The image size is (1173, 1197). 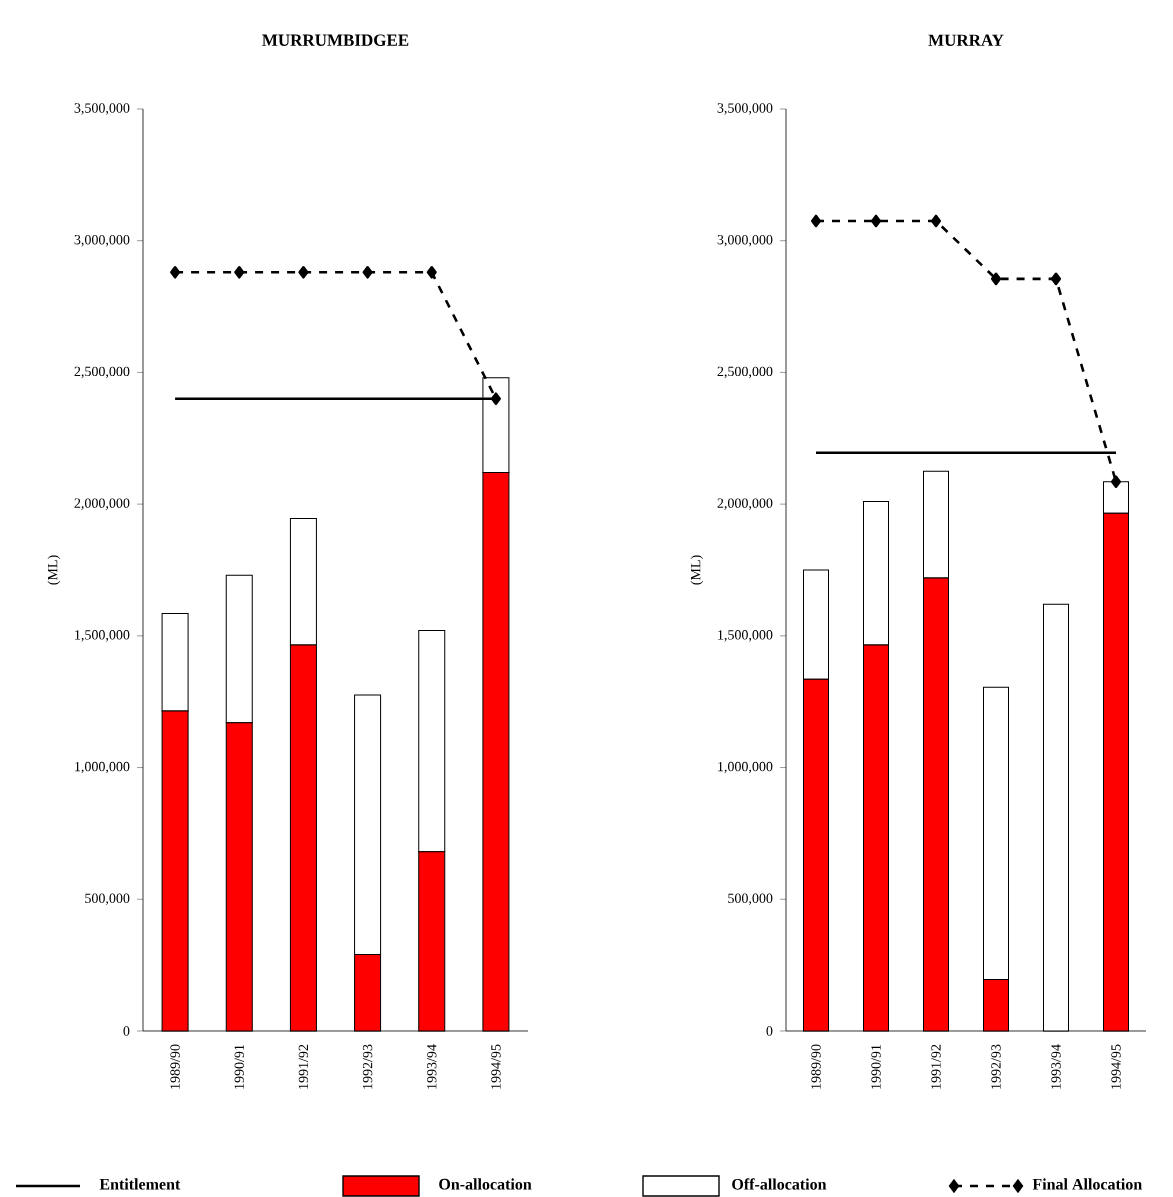 I want to click on legend-label: On-allocation, so click(x=485, y=1184).